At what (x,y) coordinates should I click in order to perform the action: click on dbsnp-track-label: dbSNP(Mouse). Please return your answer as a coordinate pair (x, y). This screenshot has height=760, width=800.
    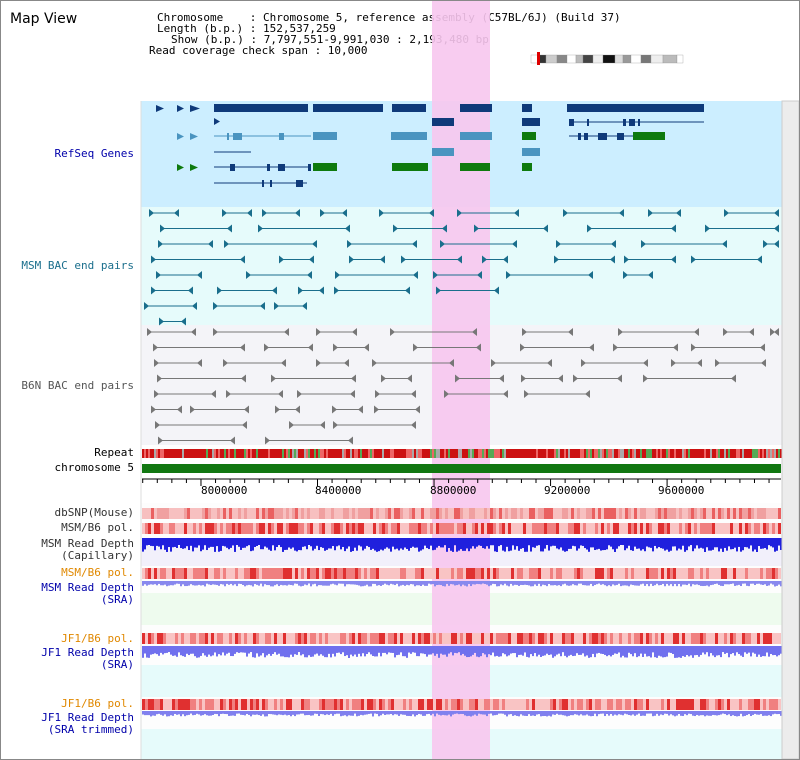
    Looking at the image, I should click on (94, 512).